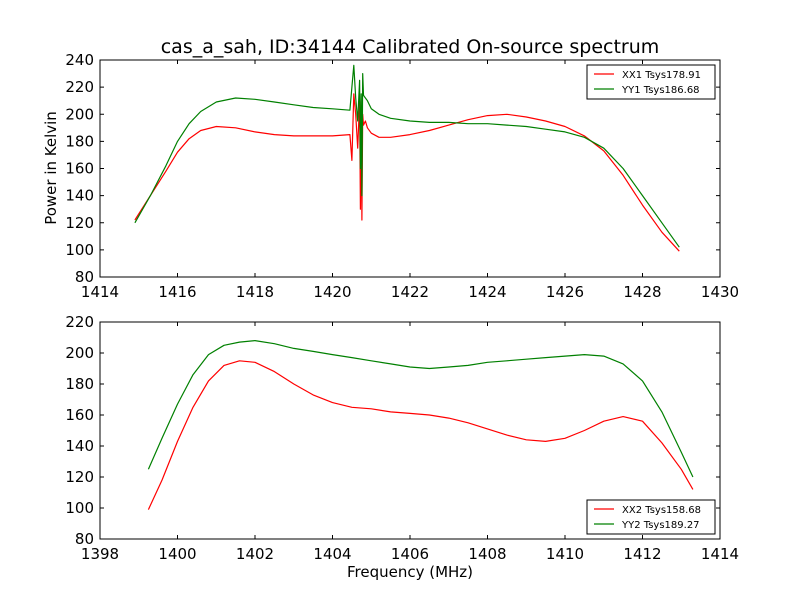 The height and width of the screenshot is (600, 800). What do you see at coordinates (565, 554) in the screenshot?
I see `x-tick-label: 1410` at bounding box center [565, 554].